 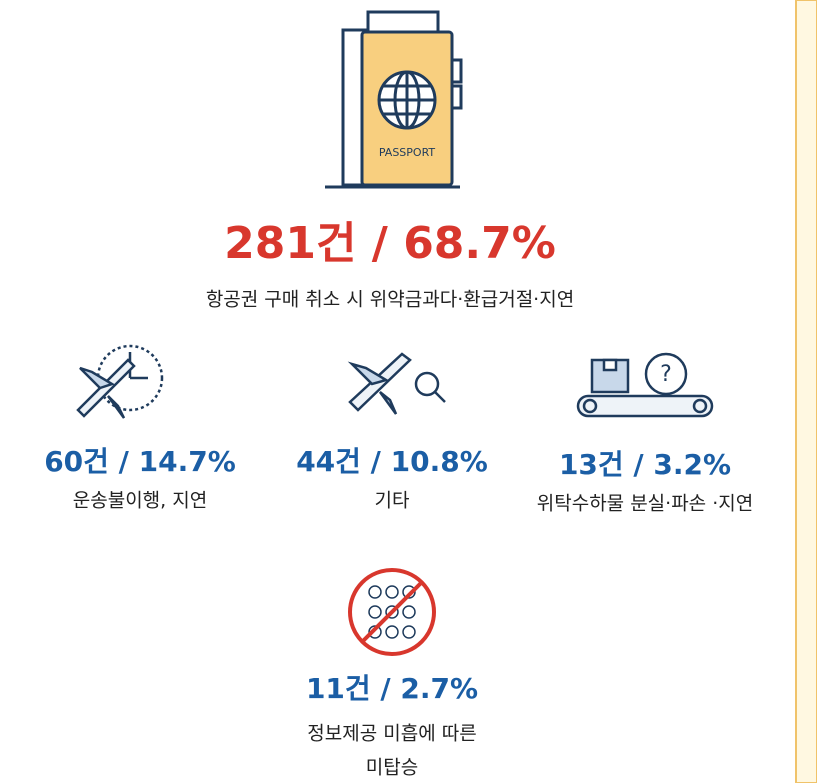 What do you see at coordinates (392, 461) in the screenshot?
I see `stat: 44건 / 10.8%` at bounding box center [392, 461].